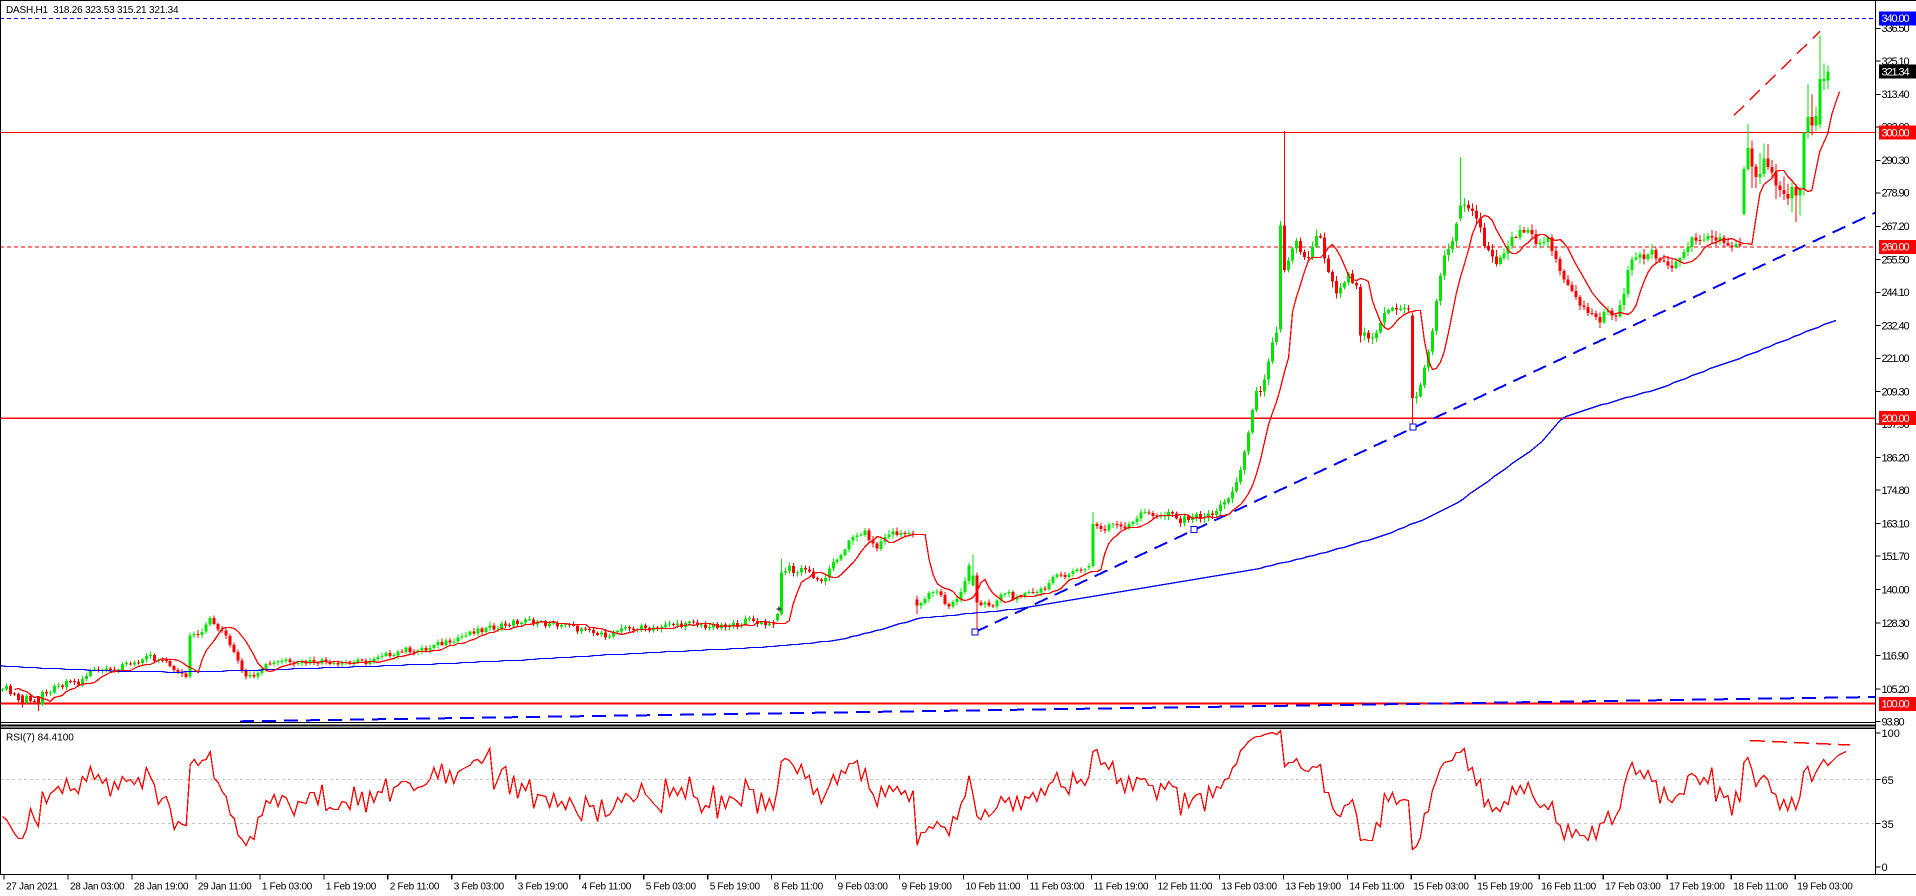 This screenshot has width=1916, height=896. I want to click on svg-text: 19 Feb 03:00, so click(1825, 887).